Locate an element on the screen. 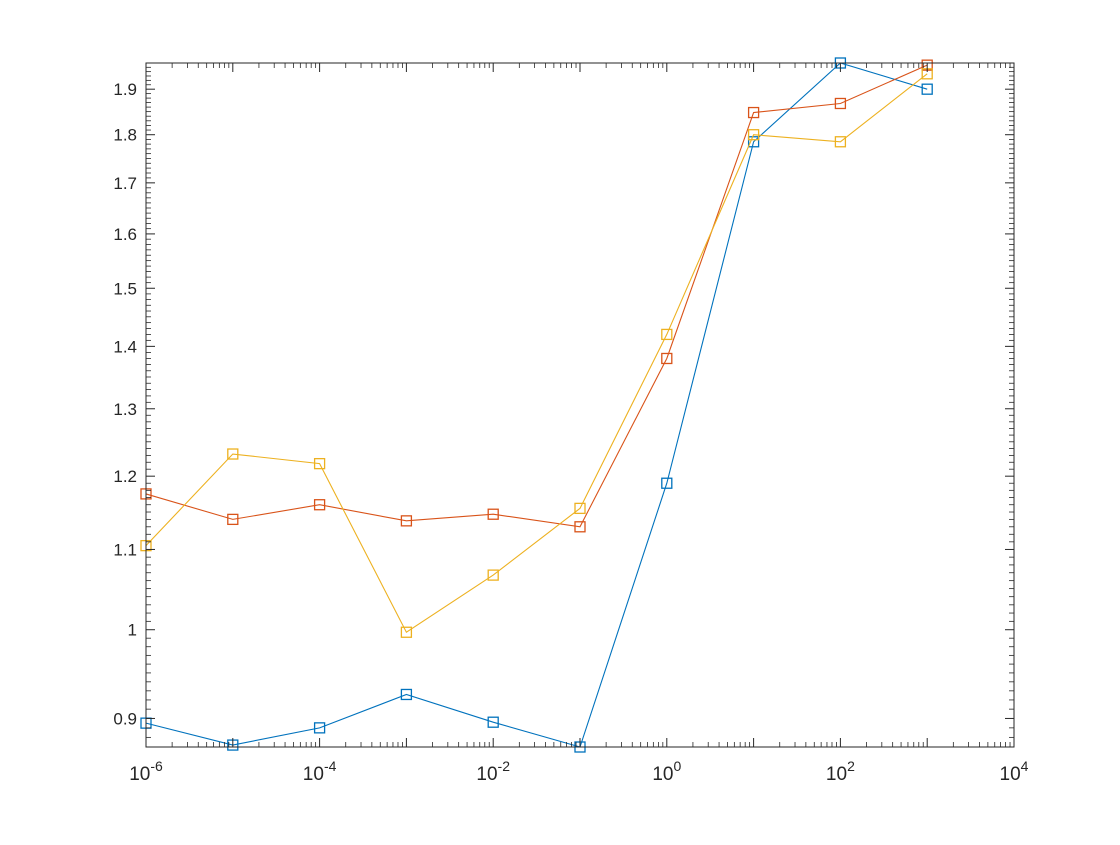 This screenshot has width=1120, height=845. y-tick-label: 1.4 is located at coordinates (125, 346).